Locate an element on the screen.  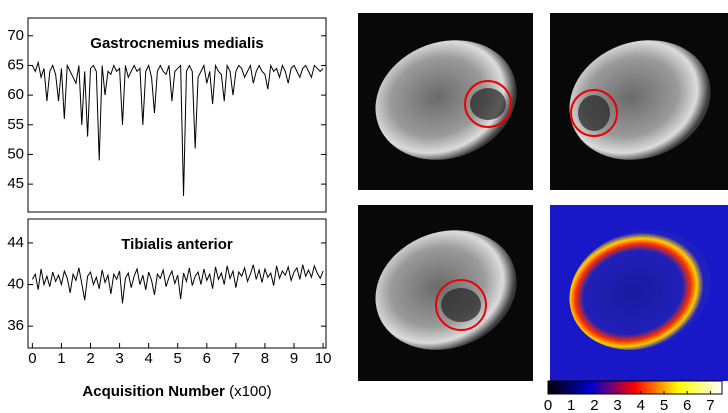
panel-title: Gastrocnemius medialis is located at coordinates (176, 43).